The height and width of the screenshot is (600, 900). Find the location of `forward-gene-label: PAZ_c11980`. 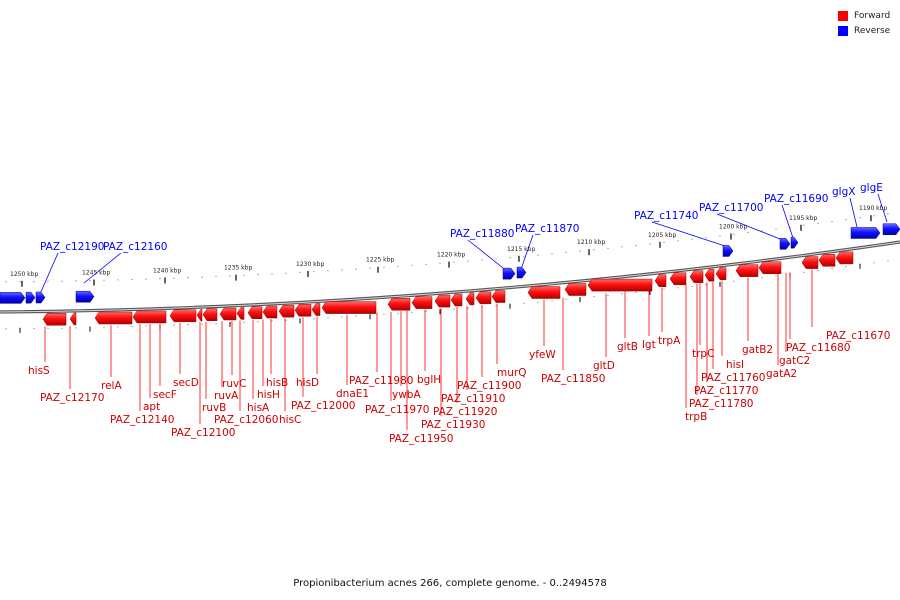

forward-gene-label: PAZ_c11980 is located at coordinates (381, 381).